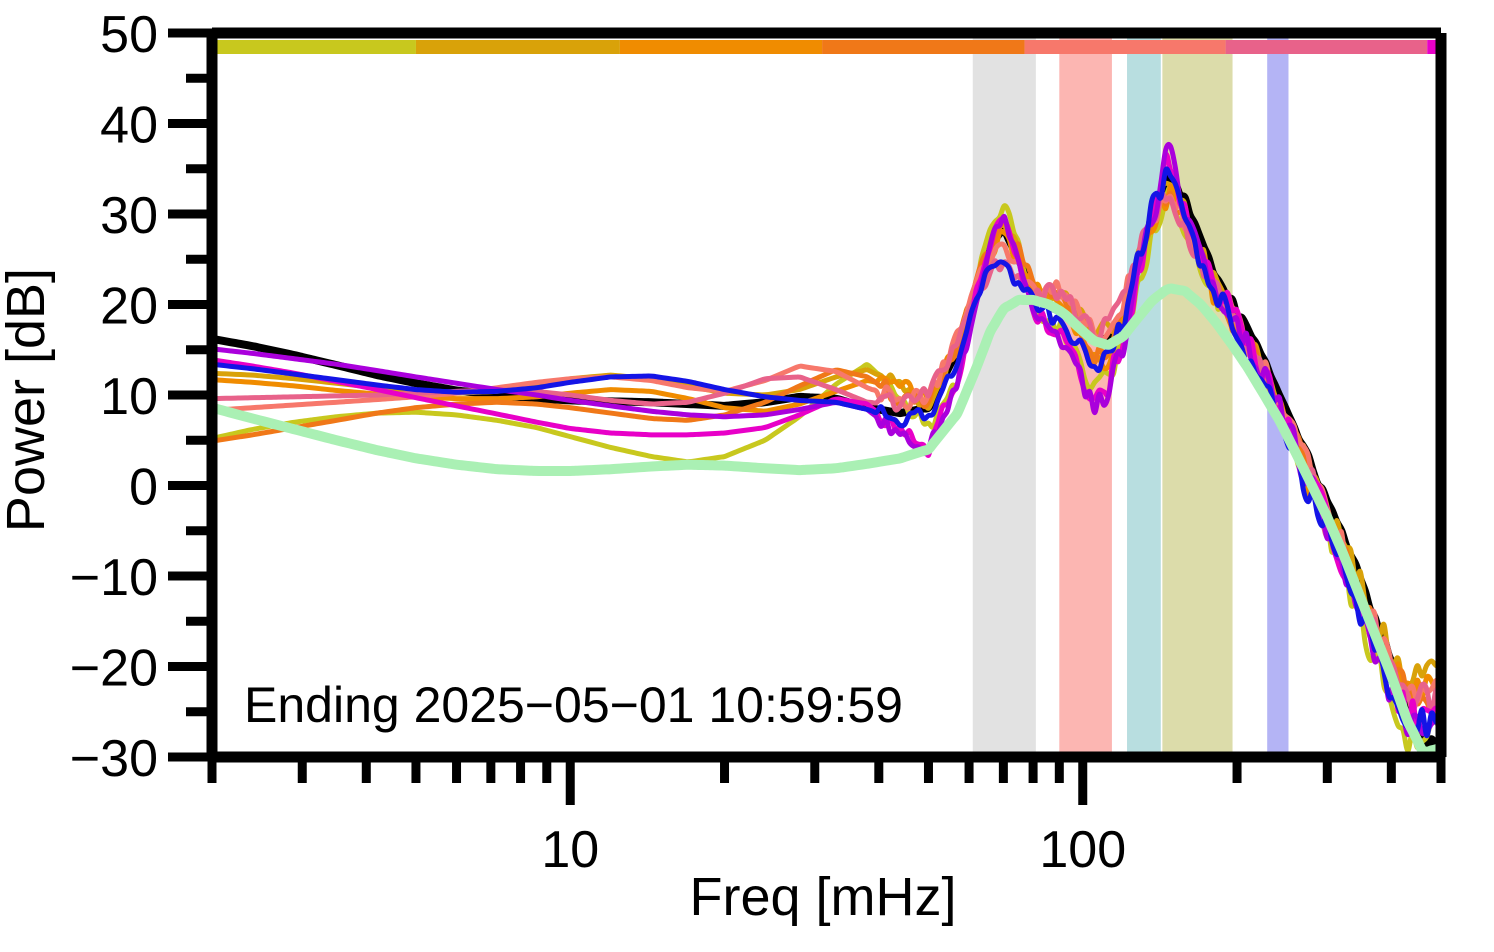  What do you see at coordinates (1004, 395) in the screenshot?
I see `band-gray` at bounding box center [1004, 395].